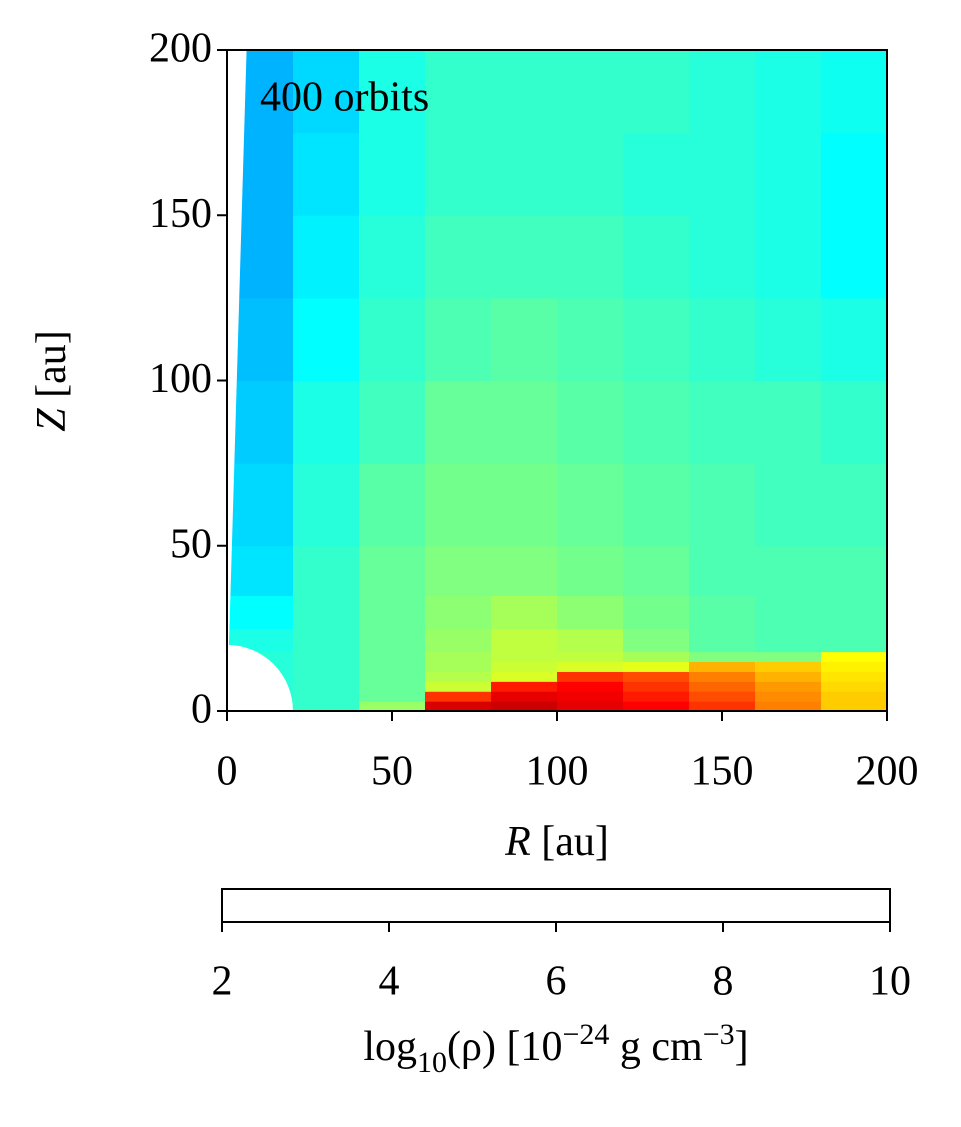  Describe the element at coordinates (180, 49) in the screenshot. I see `y-tick-label: 200` at that location.